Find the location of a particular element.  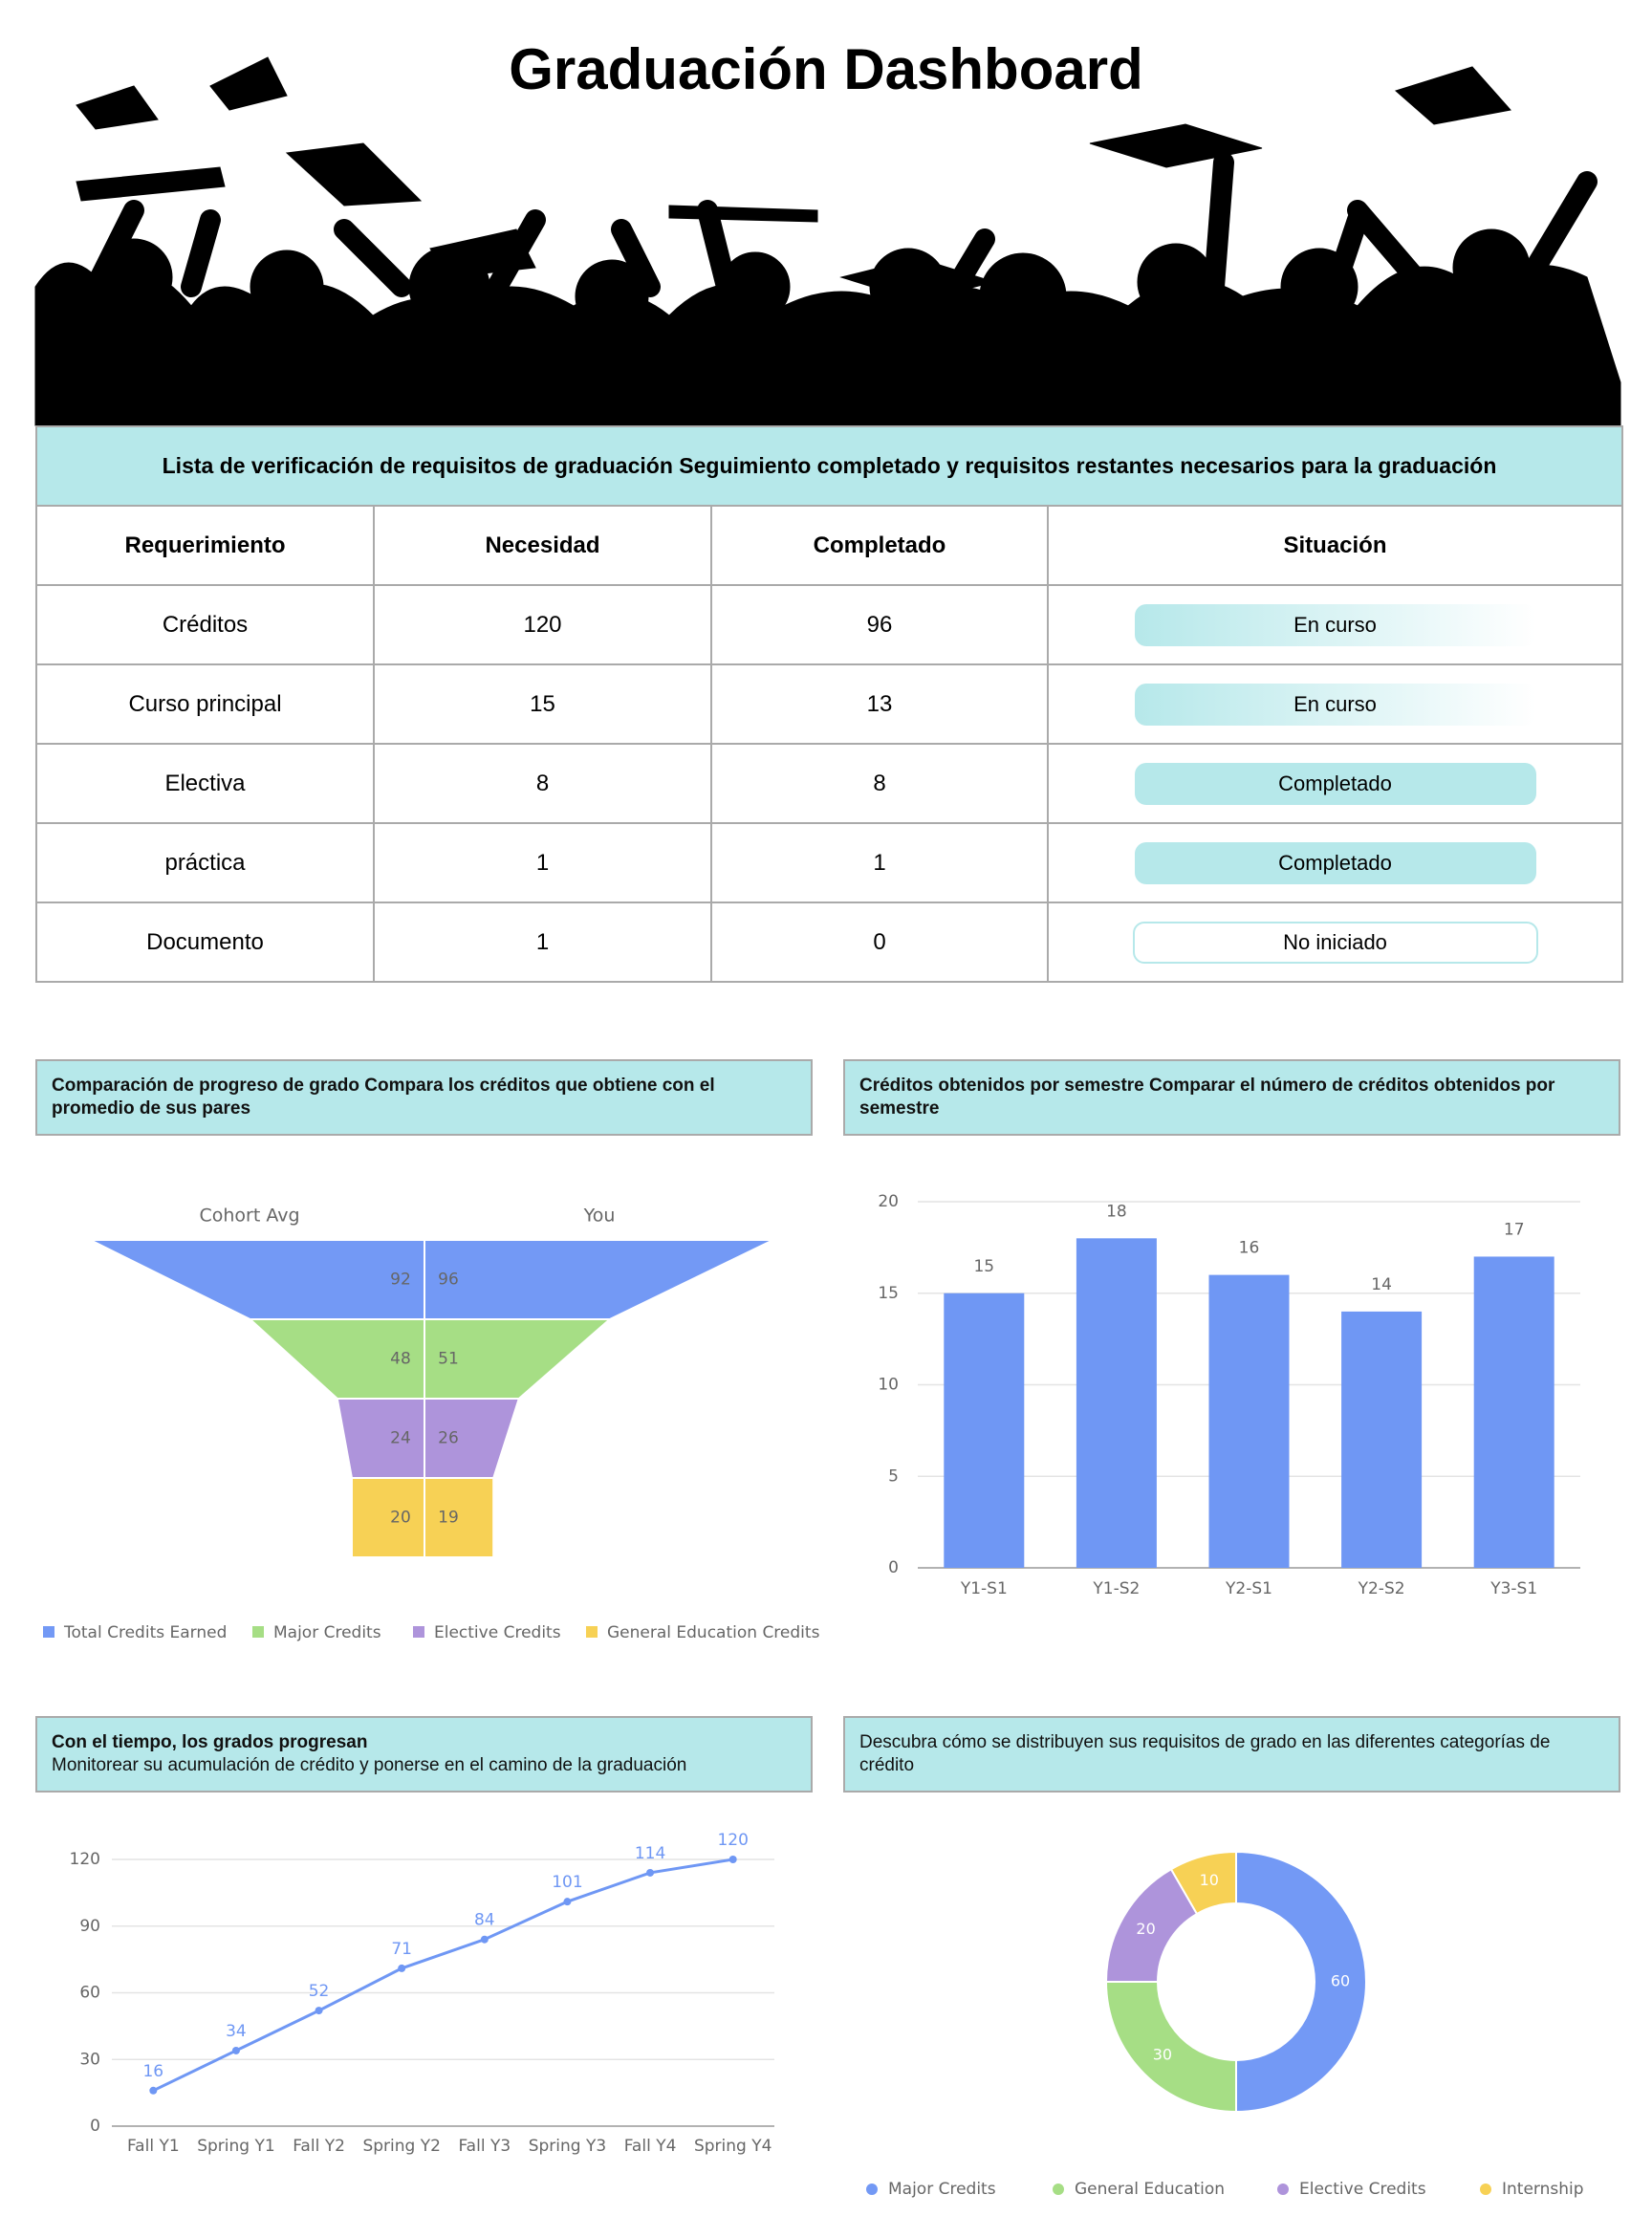

table-row: Electiva 8 8 Completado is located at coordinates (829, 783).